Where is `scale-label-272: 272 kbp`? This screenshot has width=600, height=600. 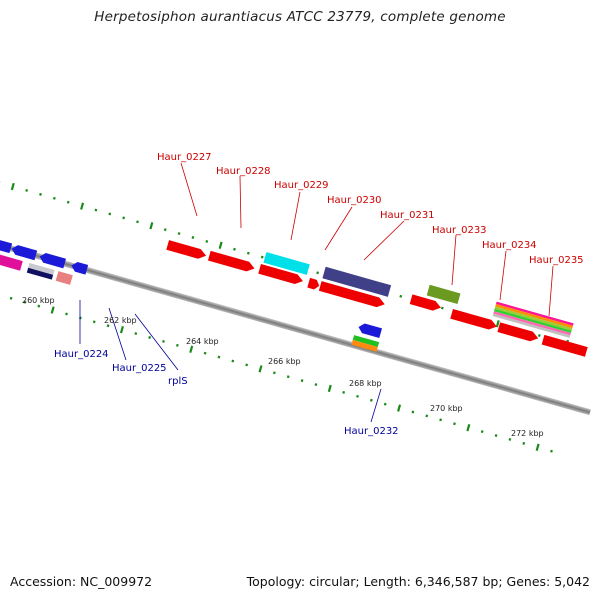 scale-label-272: 272 kbp is located at coordinates (527, 433).